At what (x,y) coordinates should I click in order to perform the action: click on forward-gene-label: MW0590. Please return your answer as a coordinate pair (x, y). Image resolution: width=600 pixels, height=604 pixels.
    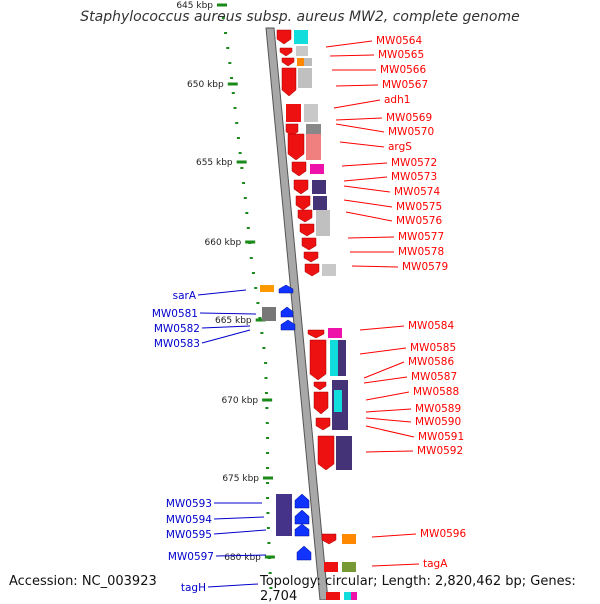
    Looking at the image, I should click on (438, 422).